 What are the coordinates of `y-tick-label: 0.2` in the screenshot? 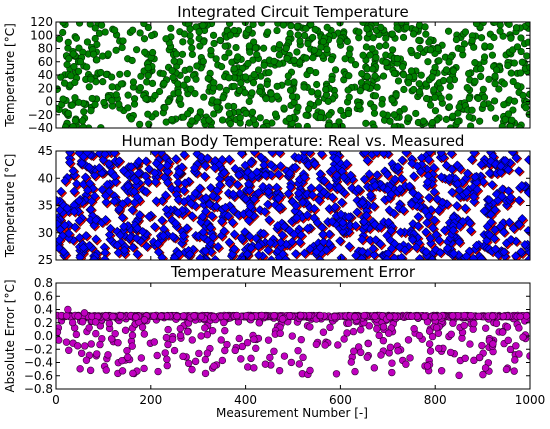 It's located at (43, 323).